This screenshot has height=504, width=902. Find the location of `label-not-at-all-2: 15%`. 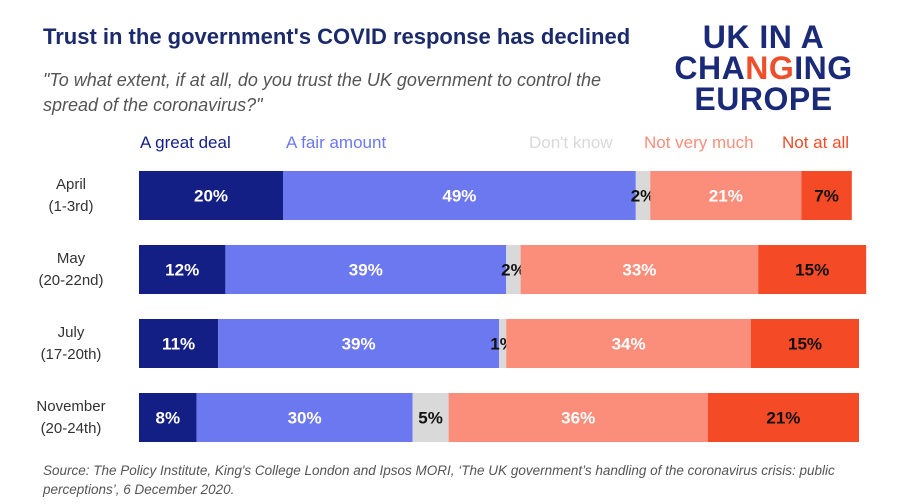

label-not-at-all-2: 15% is located at coordinates (805, 344).